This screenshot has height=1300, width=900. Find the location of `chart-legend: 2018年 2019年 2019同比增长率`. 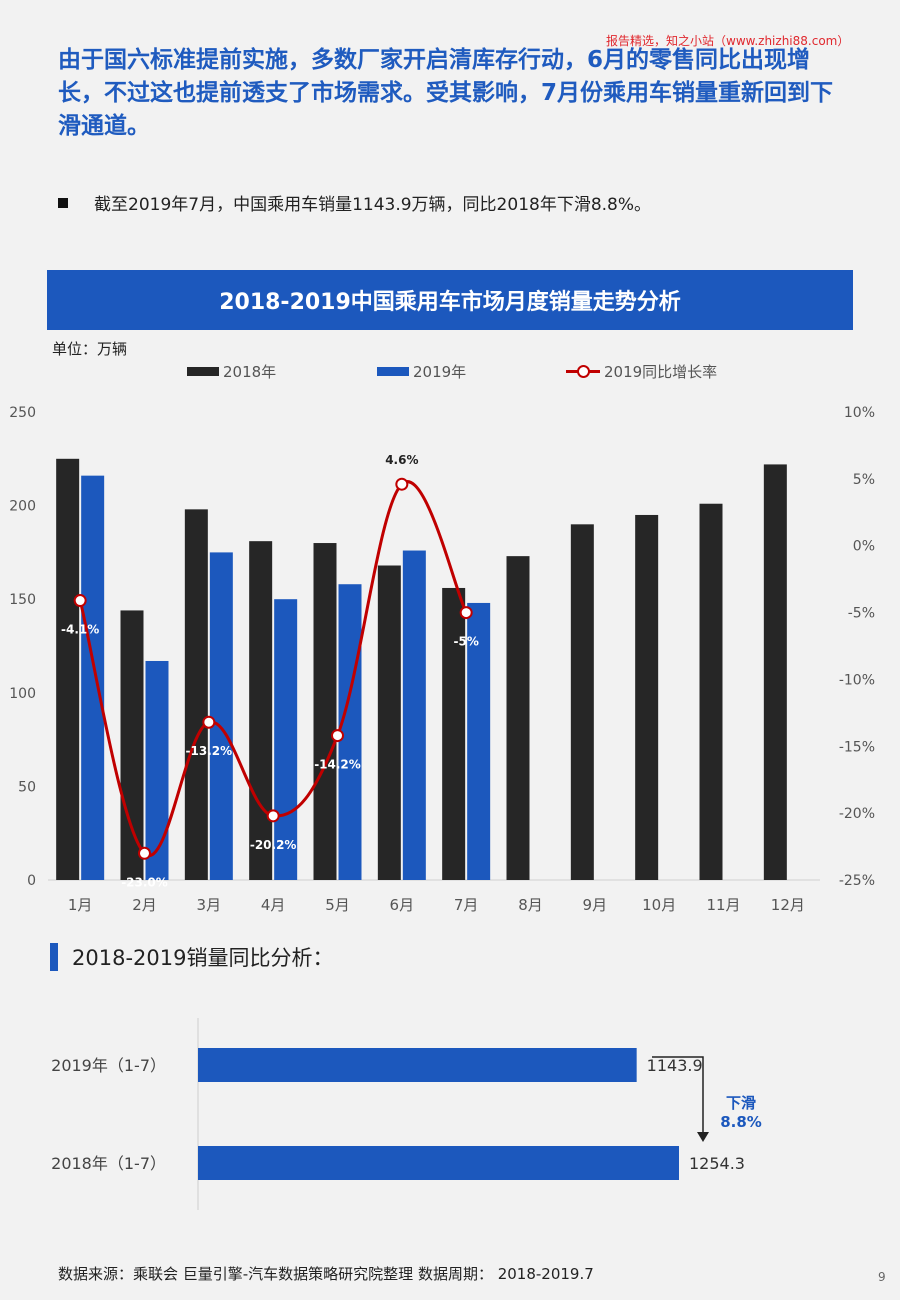

chart-legend: 2018年 2019年 2019同比增长率 is located at coordinates (450, 371).